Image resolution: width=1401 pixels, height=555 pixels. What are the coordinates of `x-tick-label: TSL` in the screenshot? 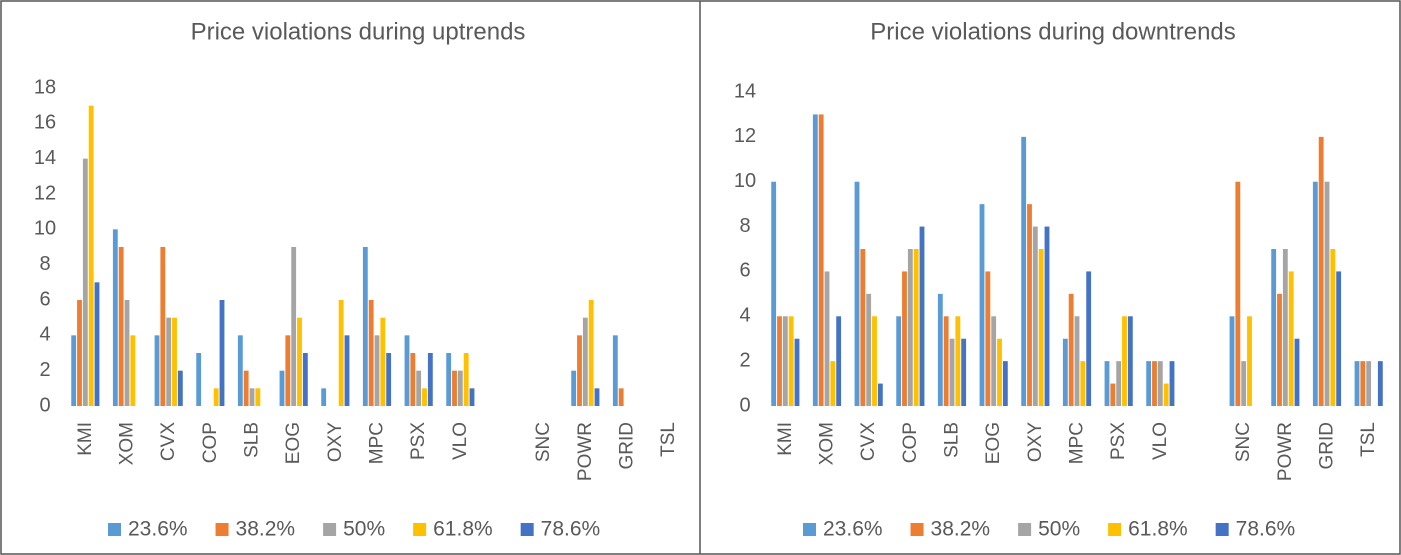 It's located at (1368, 439).